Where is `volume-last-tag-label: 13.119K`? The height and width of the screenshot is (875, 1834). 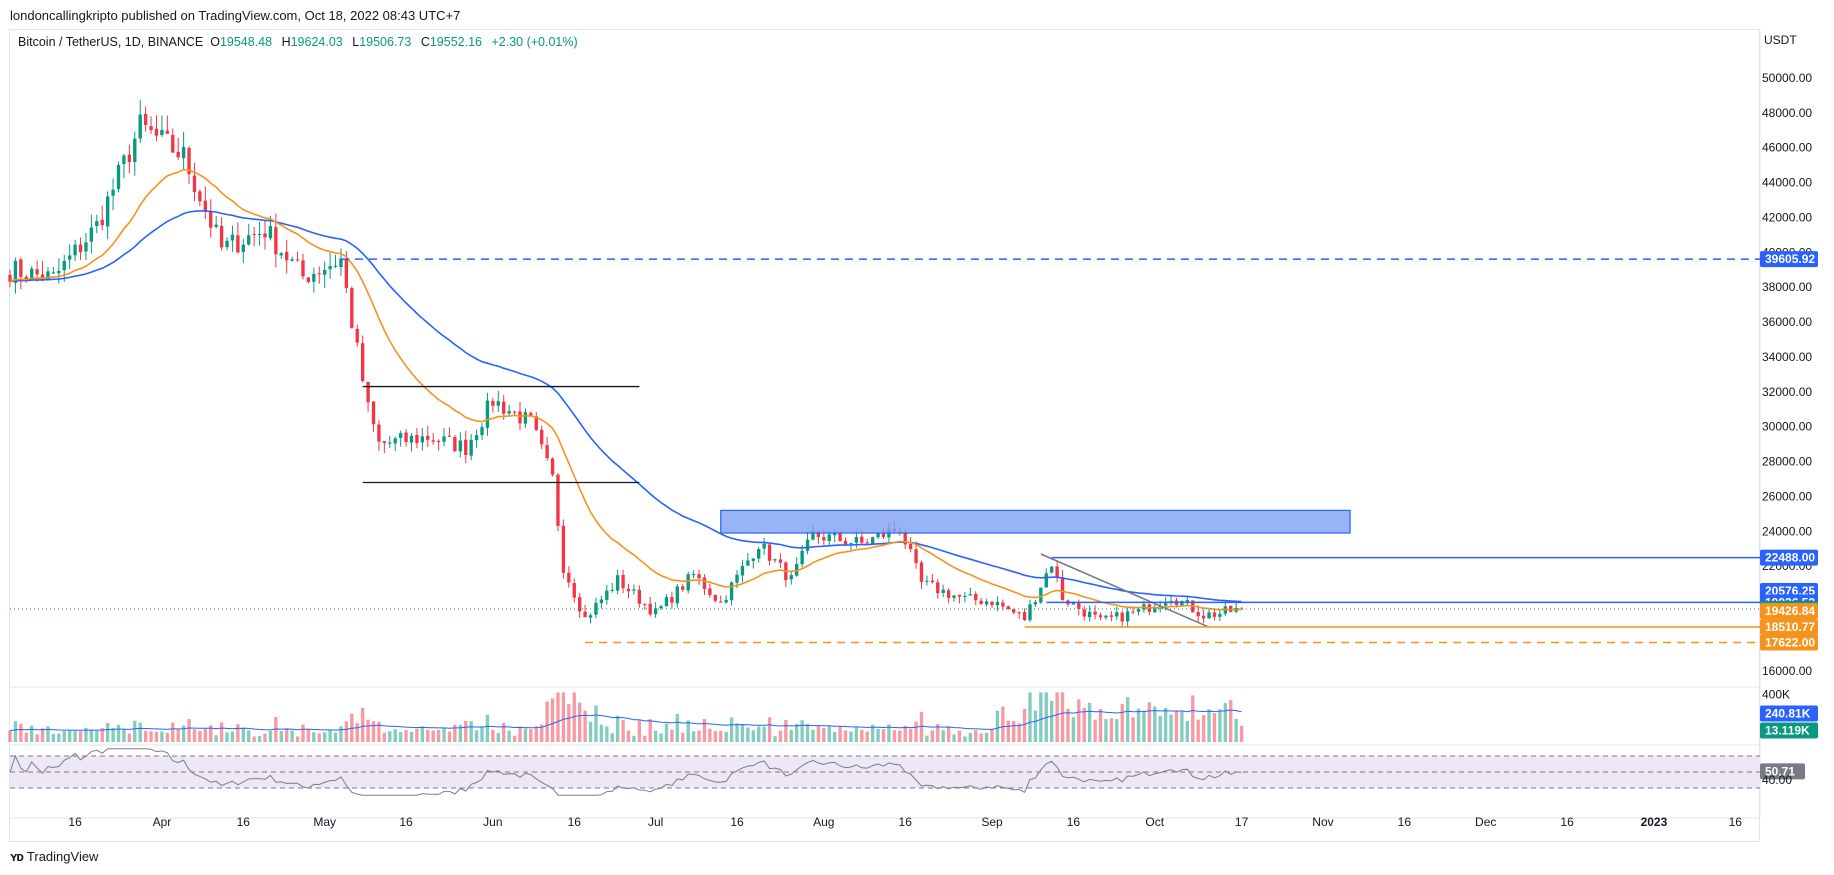
volume-last-tag-label: 13.119K is located at coordinates (1787, 731).